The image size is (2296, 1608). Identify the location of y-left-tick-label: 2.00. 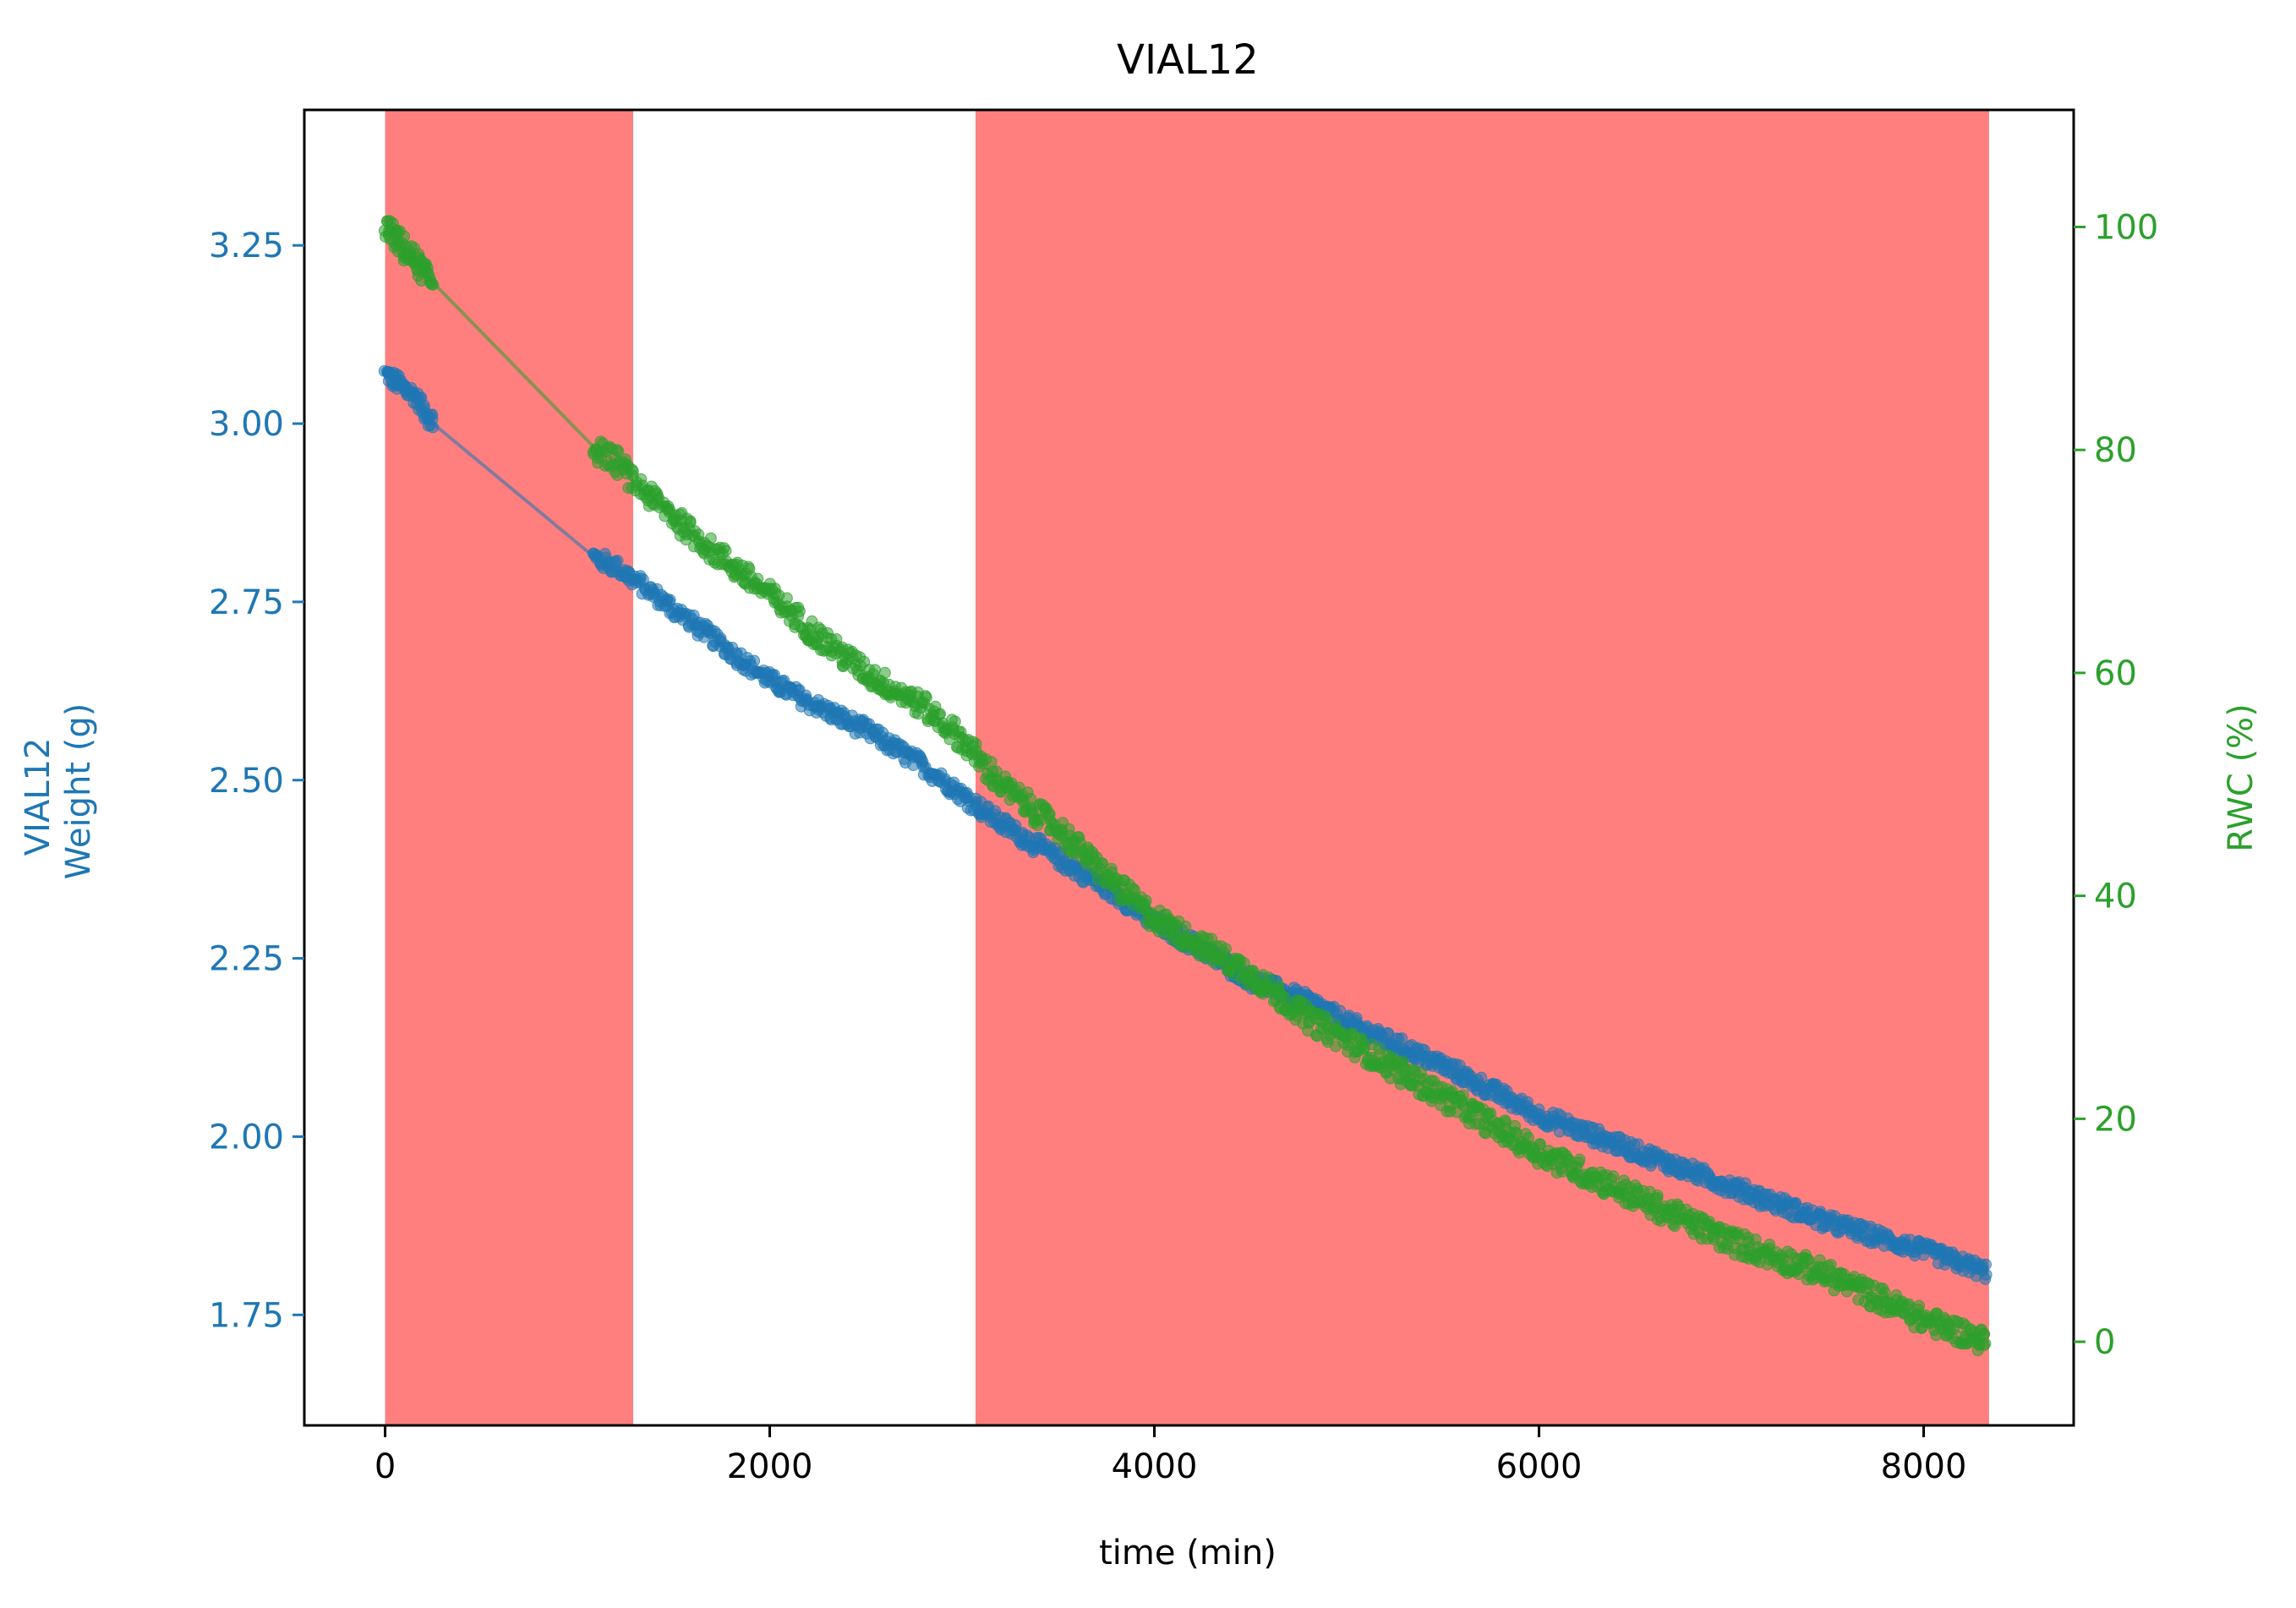
(246, 1137).